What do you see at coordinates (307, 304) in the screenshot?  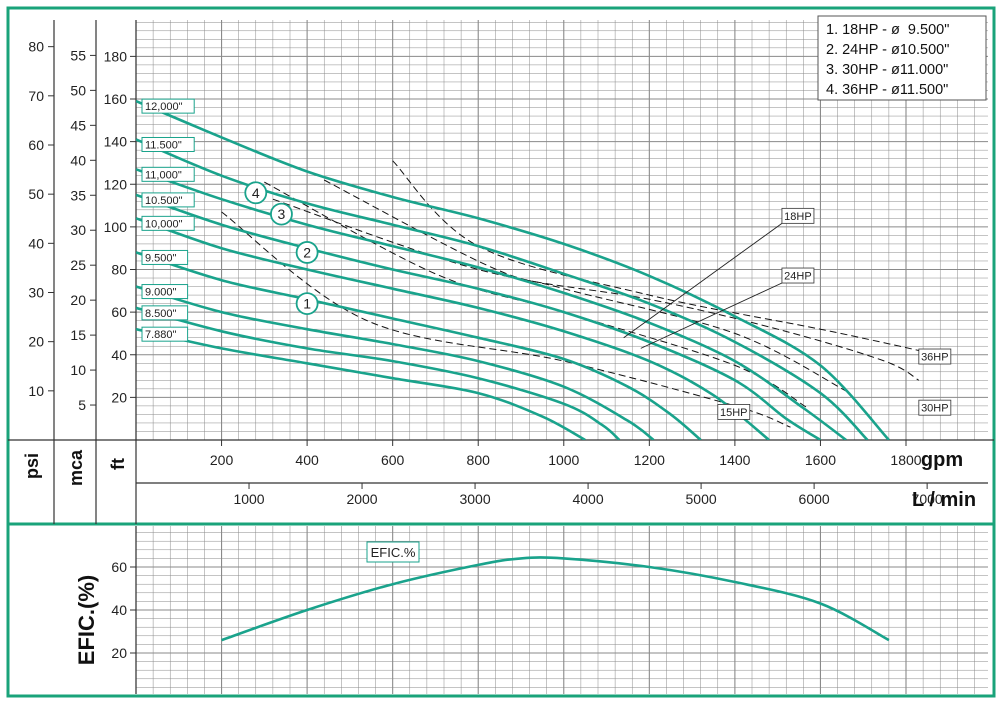 I see `curve-marker-label: 1` at bounding box center [307, 304].